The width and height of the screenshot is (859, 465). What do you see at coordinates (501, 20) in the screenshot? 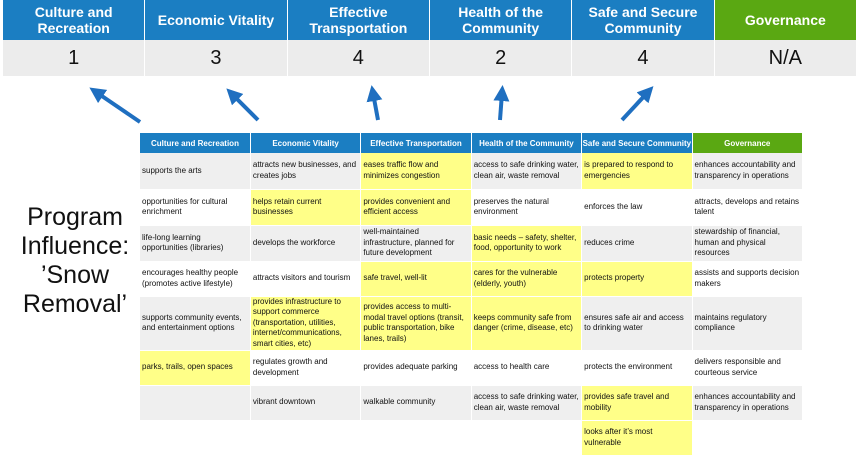
I see `category-header: Health of the Community` at bounding box center [501, 20].